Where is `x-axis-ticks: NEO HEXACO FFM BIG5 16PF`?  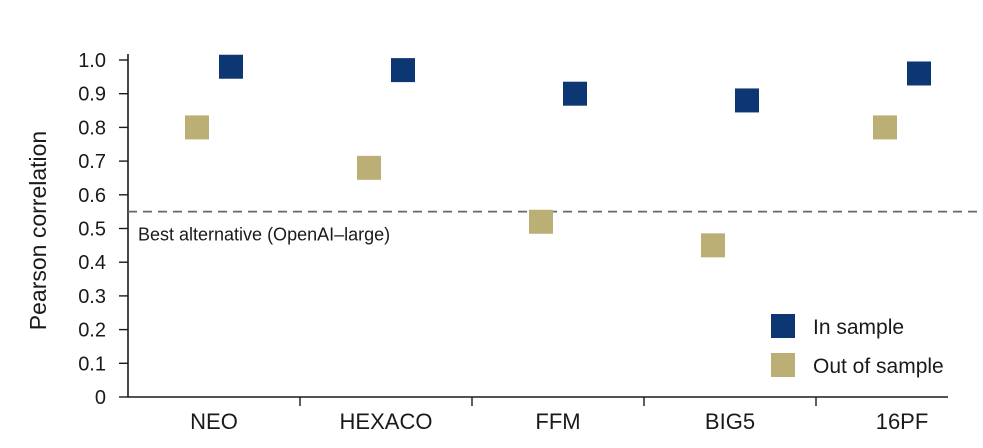
x-axis-ticks: NEO HEXACO FFM BIG5 16PF is located at coordinates (559, 415).